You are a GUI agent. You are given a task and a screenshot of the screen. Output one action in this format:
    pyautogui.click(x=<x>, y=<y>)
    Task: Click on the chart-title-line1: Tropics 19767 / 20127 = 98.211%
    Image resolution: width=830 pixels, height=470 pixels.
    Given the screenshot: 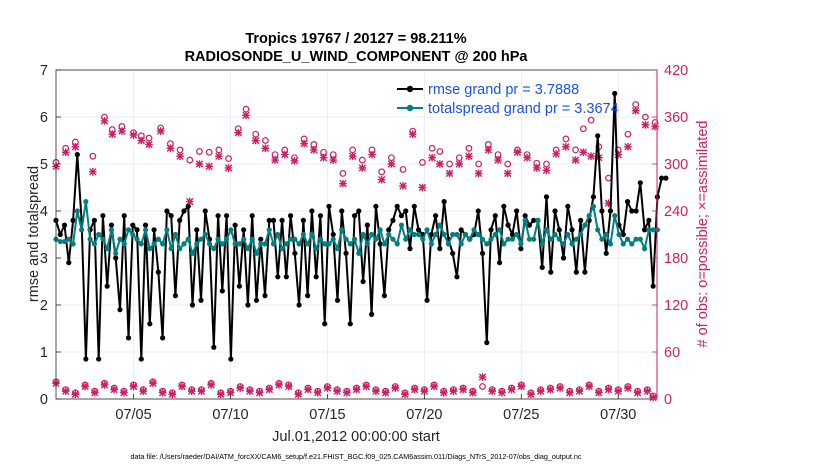 What is the action you would take?
    pyautogui.click(x=355, y=39)
    